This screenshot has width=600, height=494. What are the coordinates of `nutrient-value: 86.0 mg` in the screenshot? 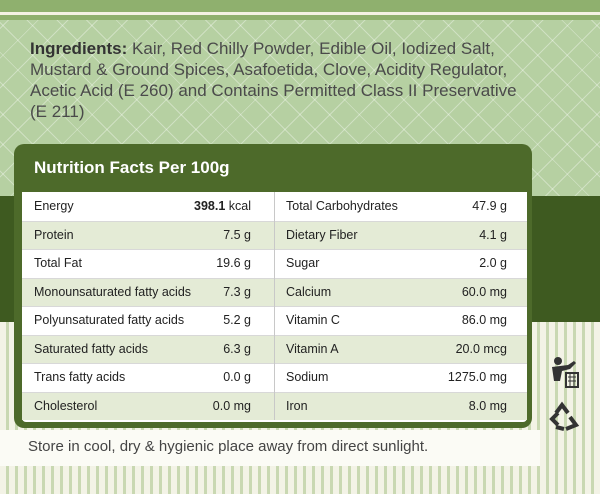 It's located at (484, 320).